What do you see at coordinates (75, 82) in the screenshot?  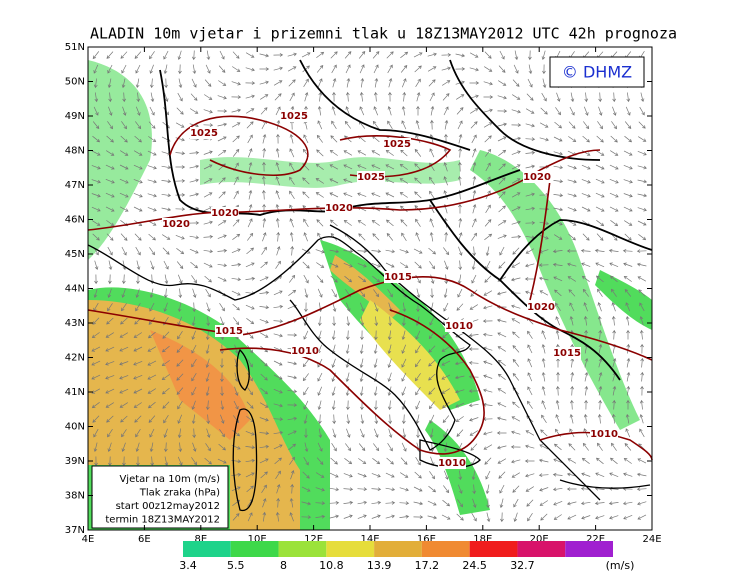 I see `lat-label: 50N` at bounding box center [75, 82].